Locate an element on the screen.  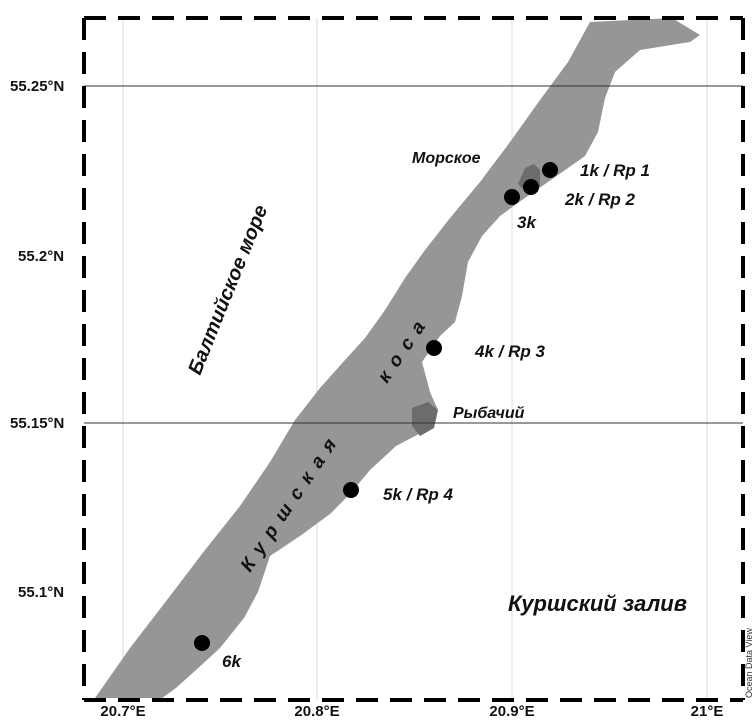
lat-tick-55-25: 55.25°N is located at coordinates (37, 86).